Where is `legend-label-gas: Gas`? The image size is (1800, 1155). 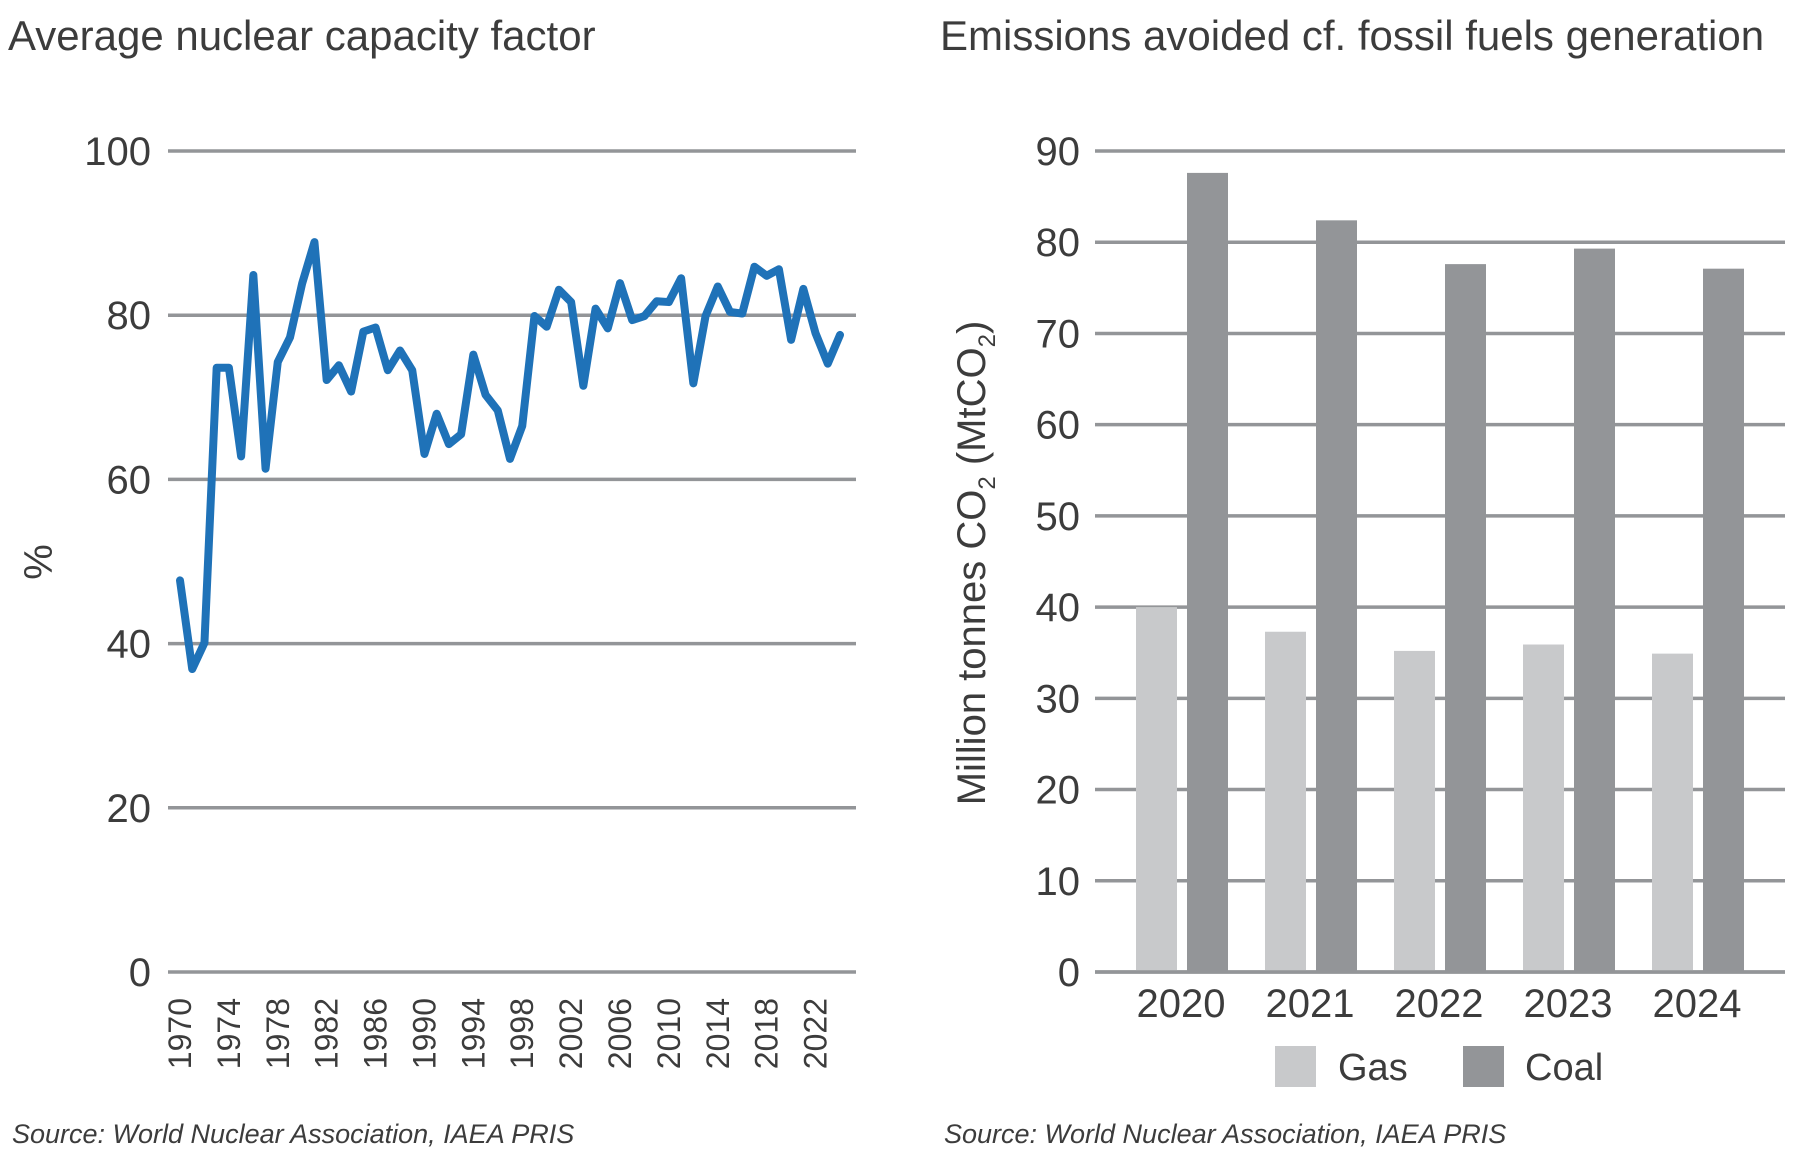 legend-label-gas: Gas is located at coordinates (1373, 1068).